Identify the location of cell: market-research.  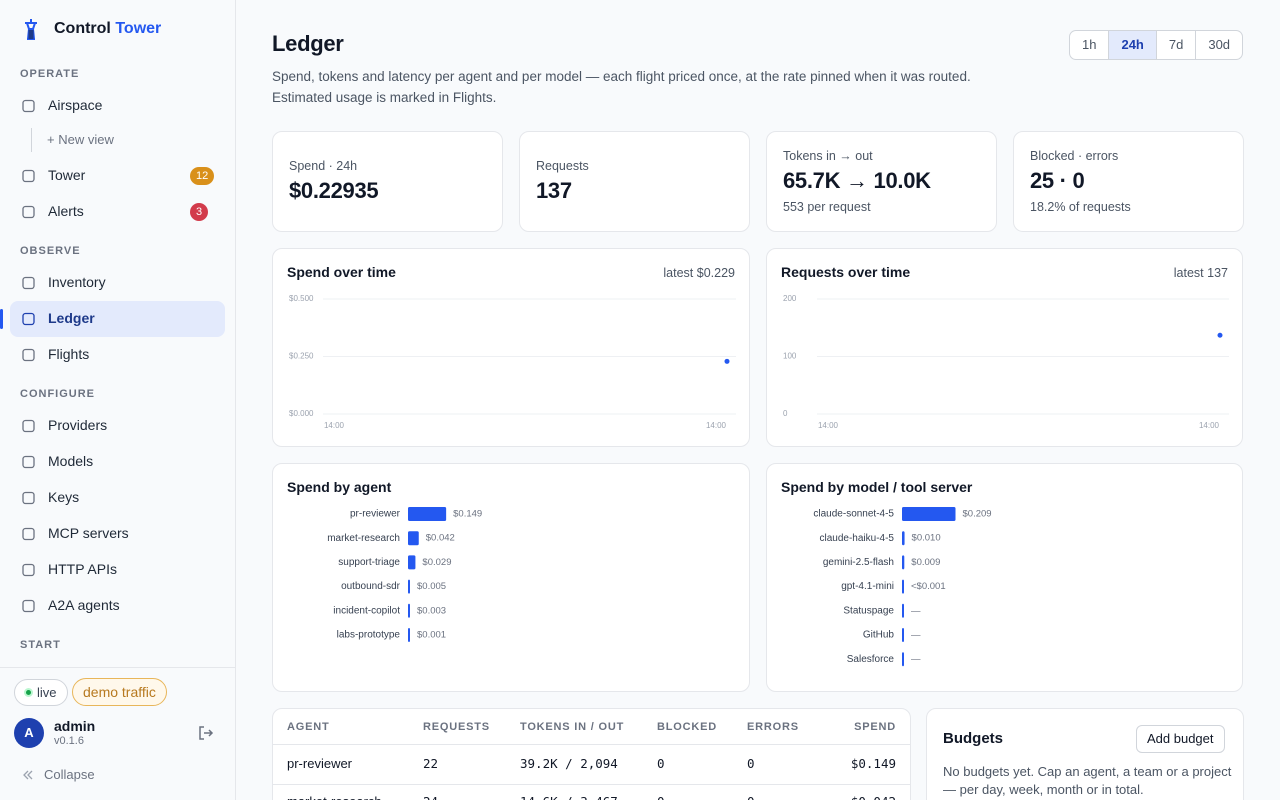
(334, 797).